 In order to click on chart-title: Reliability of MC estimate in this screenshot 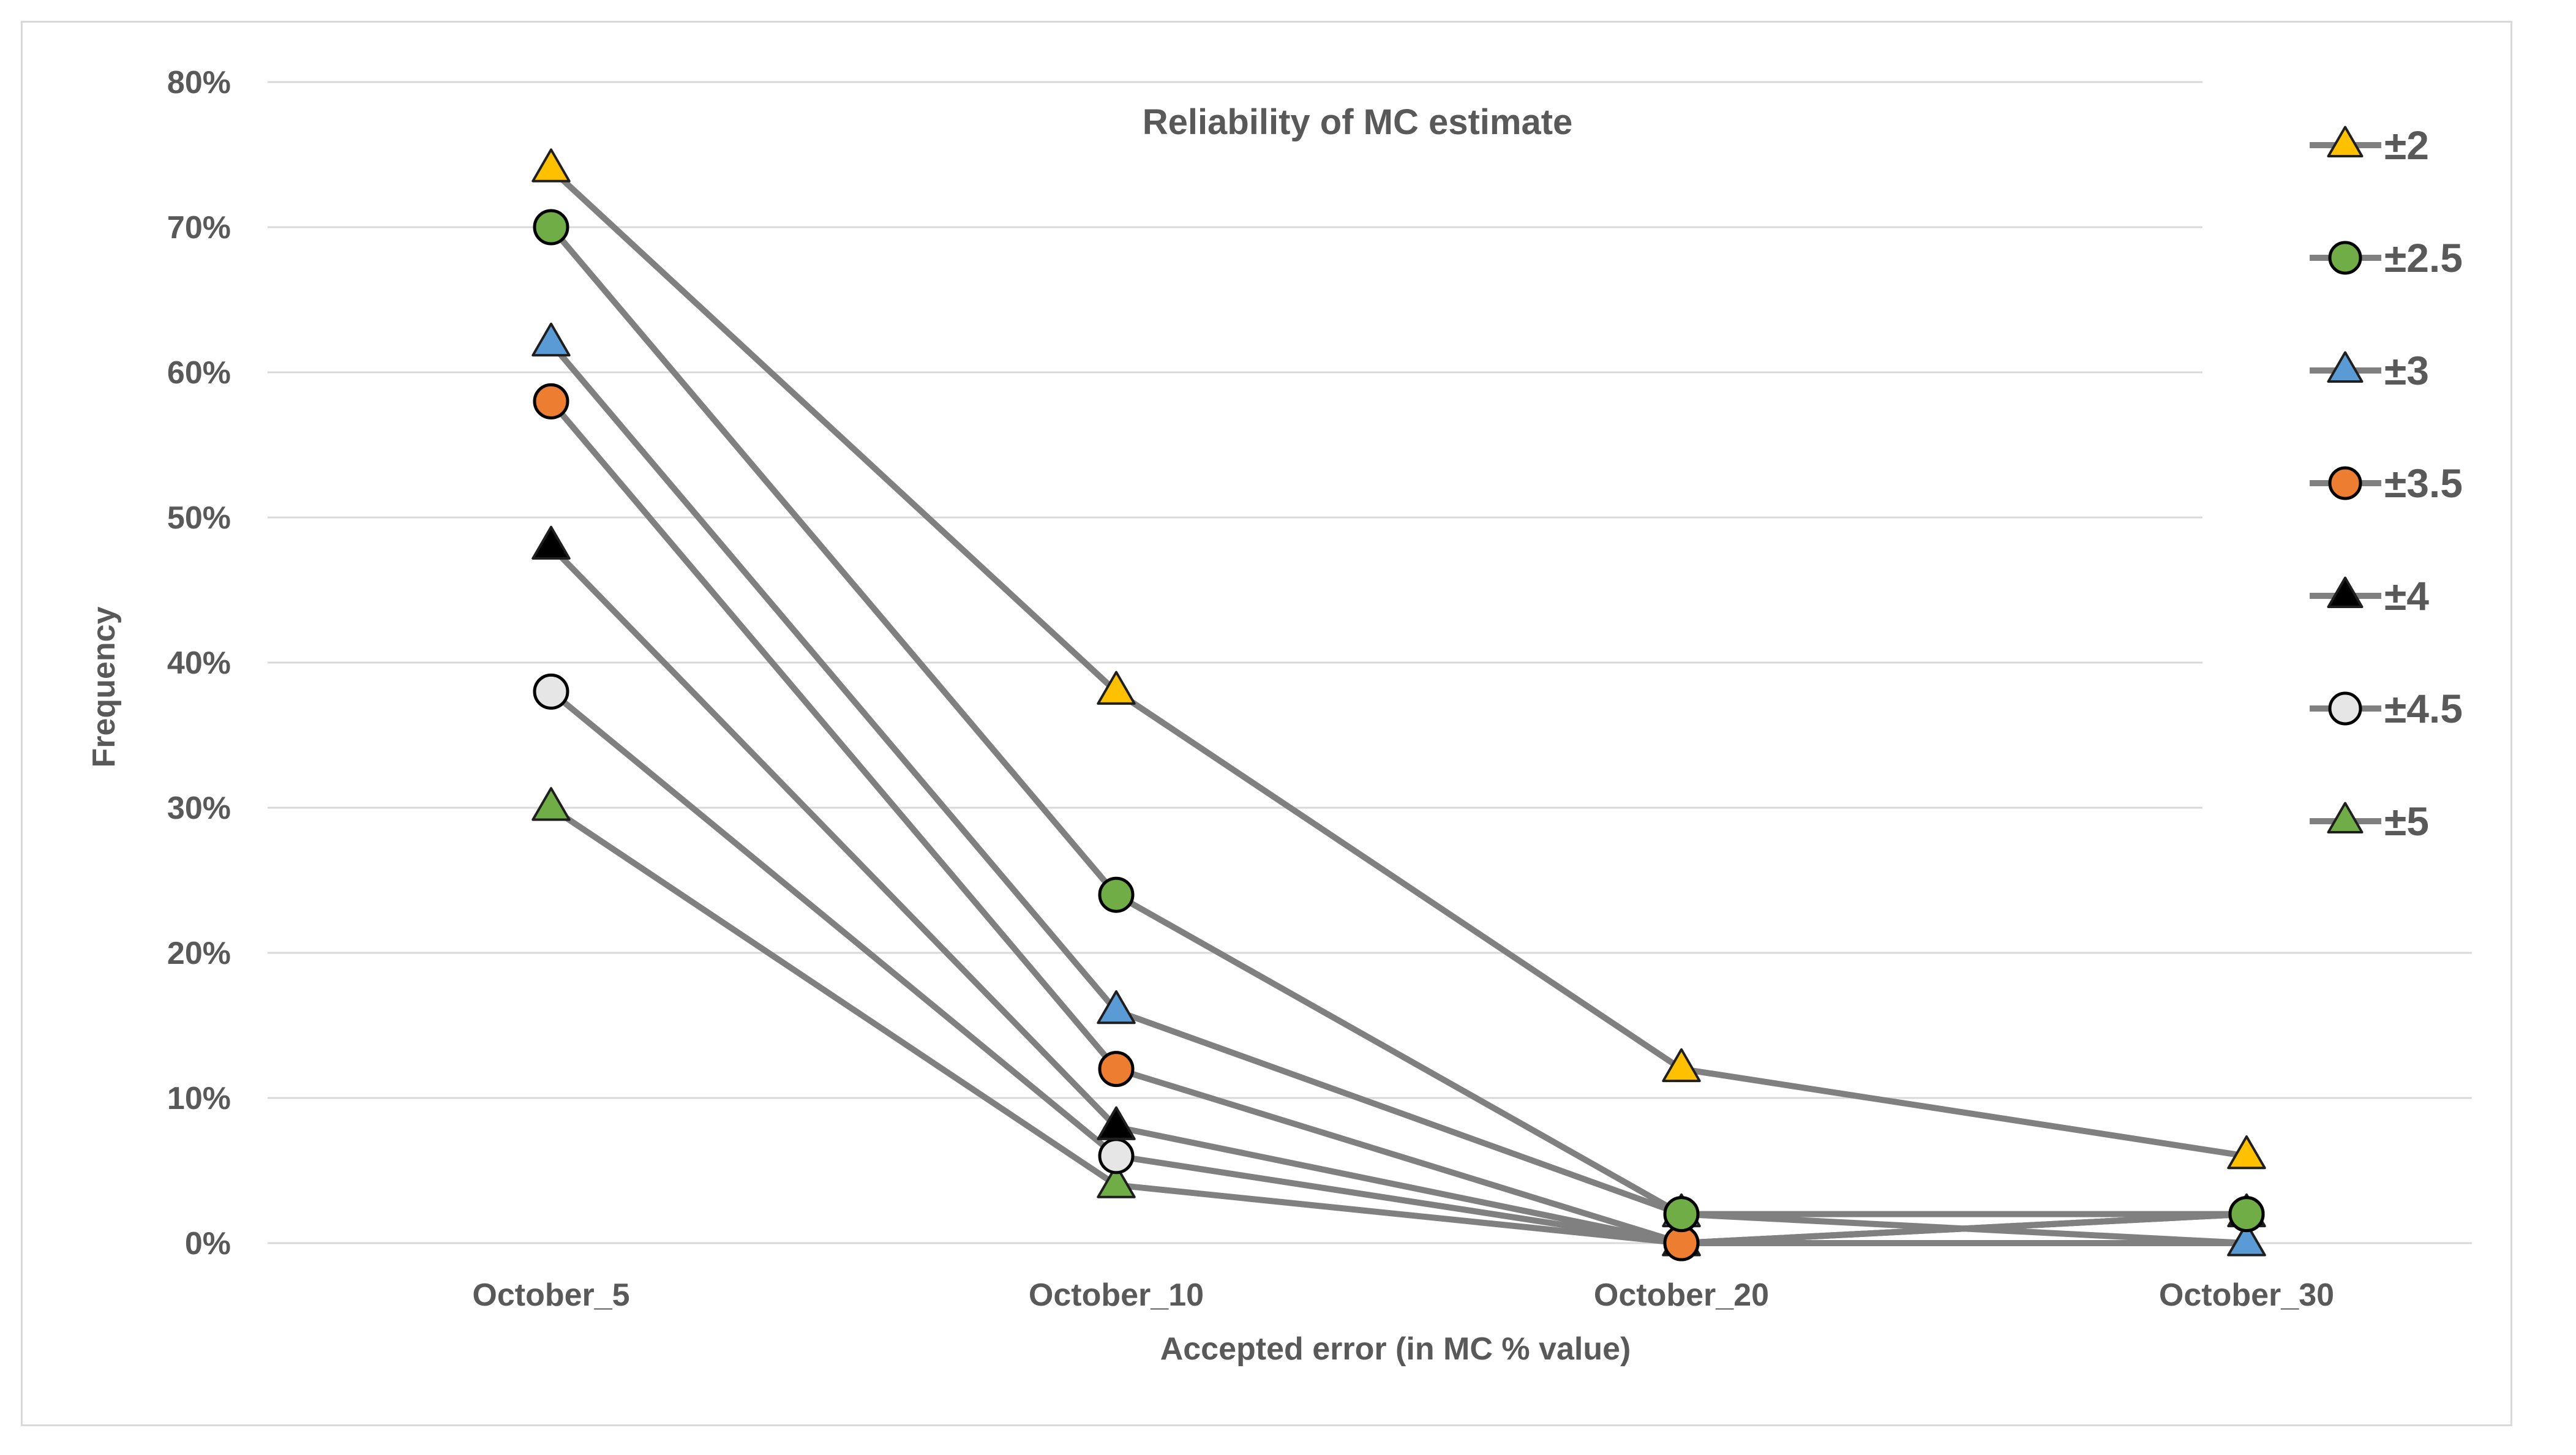, I will do `click(1358, 122)`.